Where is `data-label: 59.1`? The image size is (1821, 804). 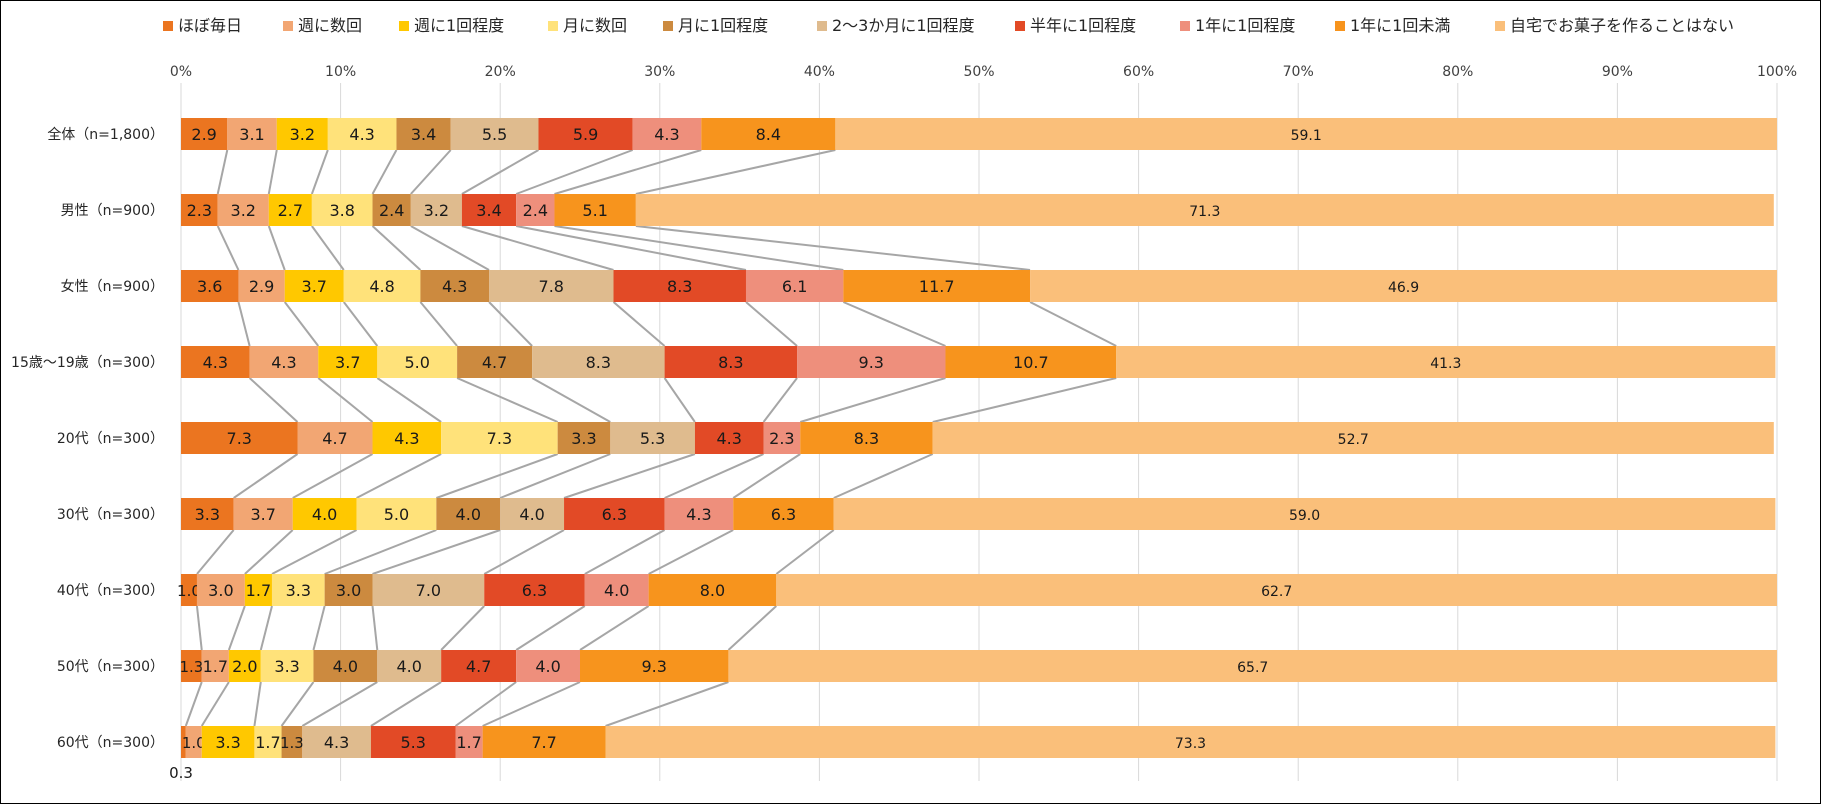 data-label: 59.1 is located at coordinates (1306, 136).